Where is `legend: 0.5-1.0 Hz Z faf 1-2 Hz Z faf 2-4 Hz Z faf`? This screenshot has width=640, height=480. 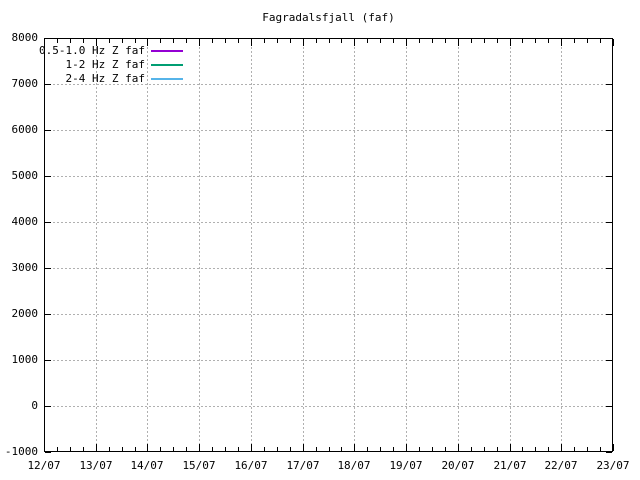
legend: 0.5-1.0 Hz Z faf 1-2 Hz Z faf 2-4 Hz Z faf is located at coordinates (111, 65).